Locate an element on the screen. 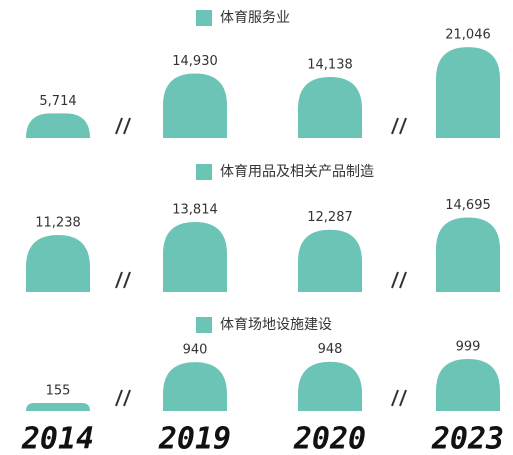 This screenshot has height=455, width=513. value-label: 5,714 is located at coordinates (57, 101).